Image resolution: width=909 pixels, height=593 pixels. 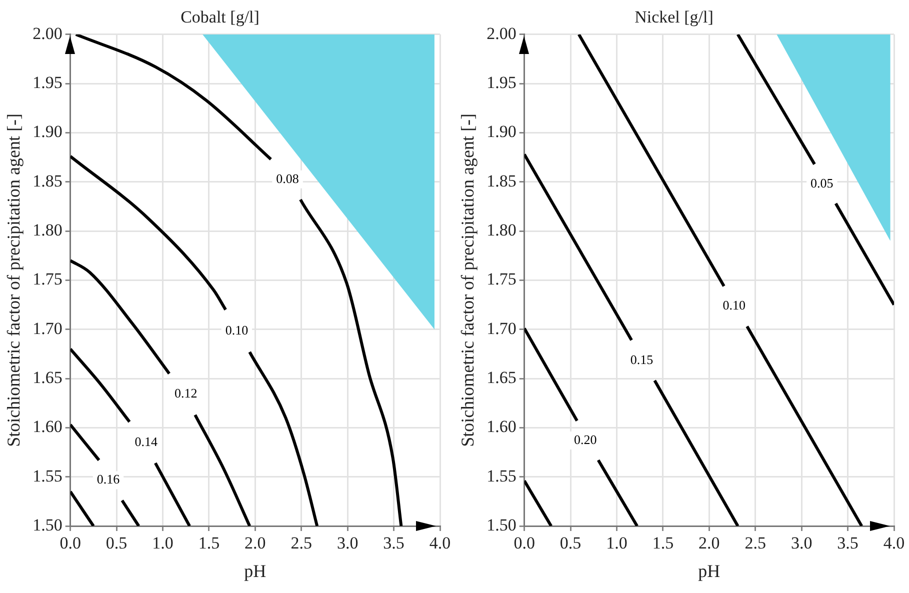 What do you see at coordinates (674, 17) in the screenshot?
I see `chart-title: Nickel [g/l]` at bounding box center [674, 17].